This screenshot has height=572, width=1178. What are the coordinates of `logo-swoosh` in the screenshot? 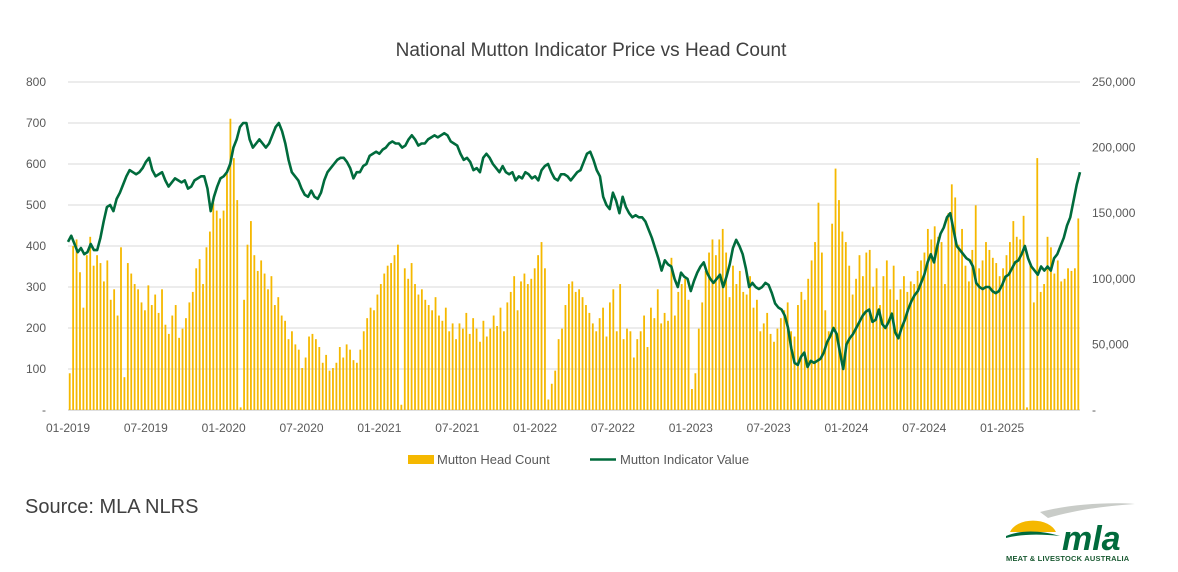 It's located at (1087, 510).